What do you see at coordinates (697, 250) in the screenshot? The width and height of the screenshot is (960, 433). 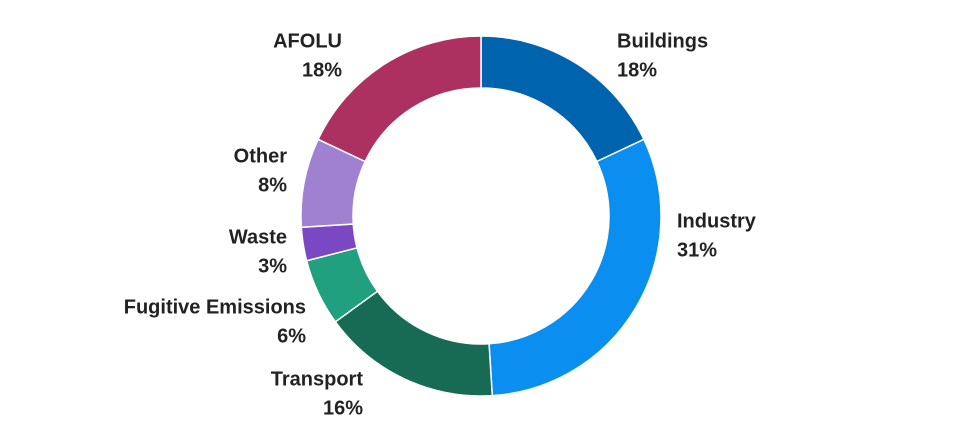 I see `segment-value-label: 31%` at bounding box center [697, 250].